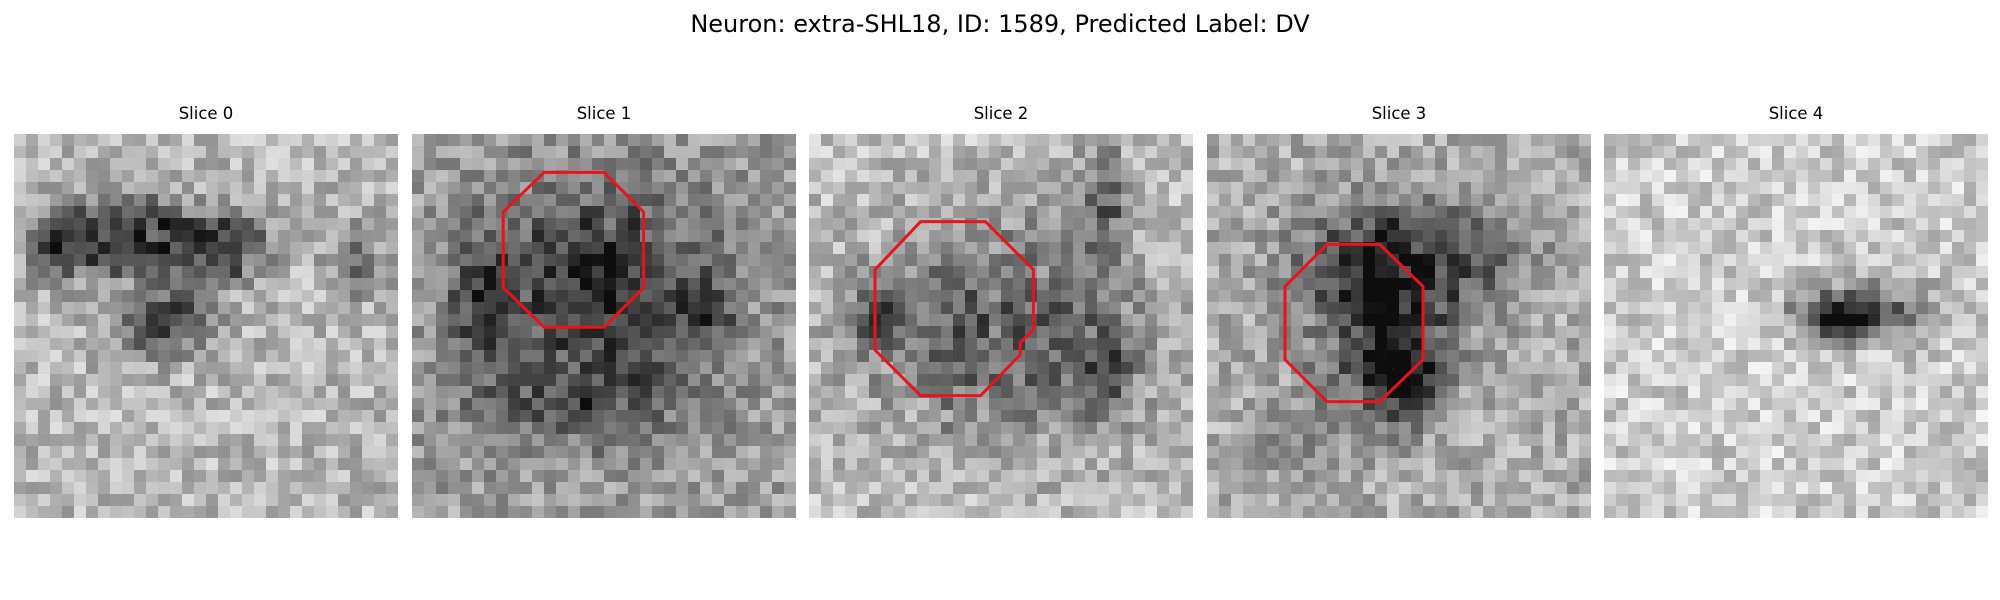  Describe the element at coordinates (604, 113) in the screenshot. I see `slice-title-1: Slice 1` at that location.